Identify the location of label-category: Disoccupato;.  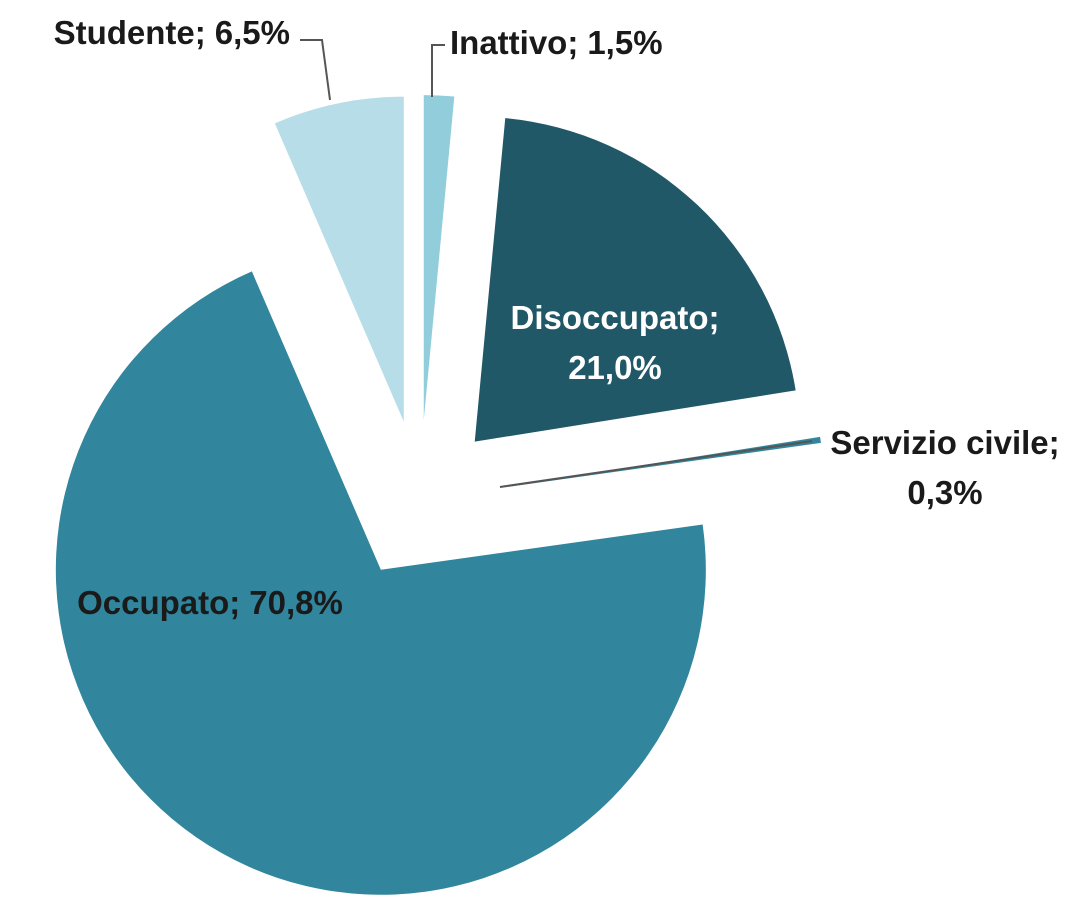
(614, 317).